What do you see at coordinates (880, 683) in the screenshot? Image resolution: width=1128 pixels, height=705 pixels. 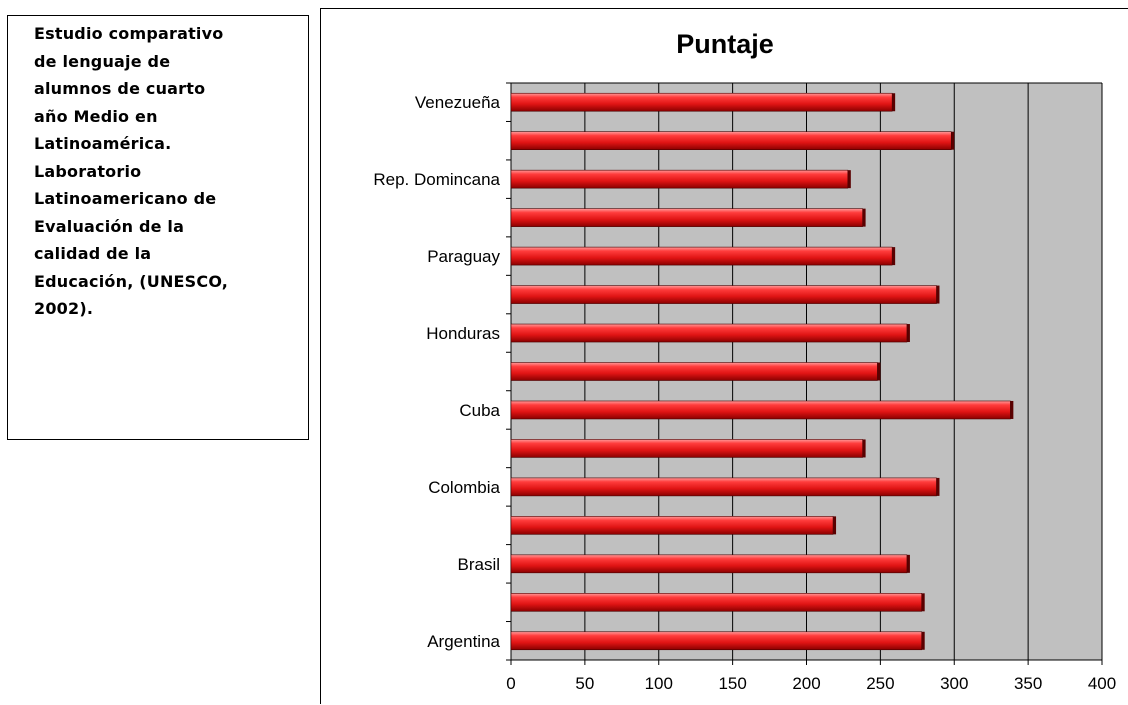 I see `x-tick-label-250: 250` at bounding box center [880, 683].